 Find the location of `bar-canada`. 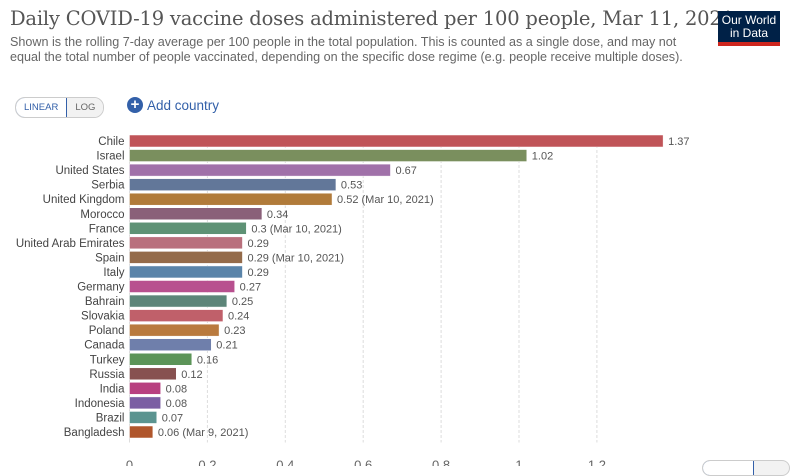

bar-canada is located at coordinates (170, 344).